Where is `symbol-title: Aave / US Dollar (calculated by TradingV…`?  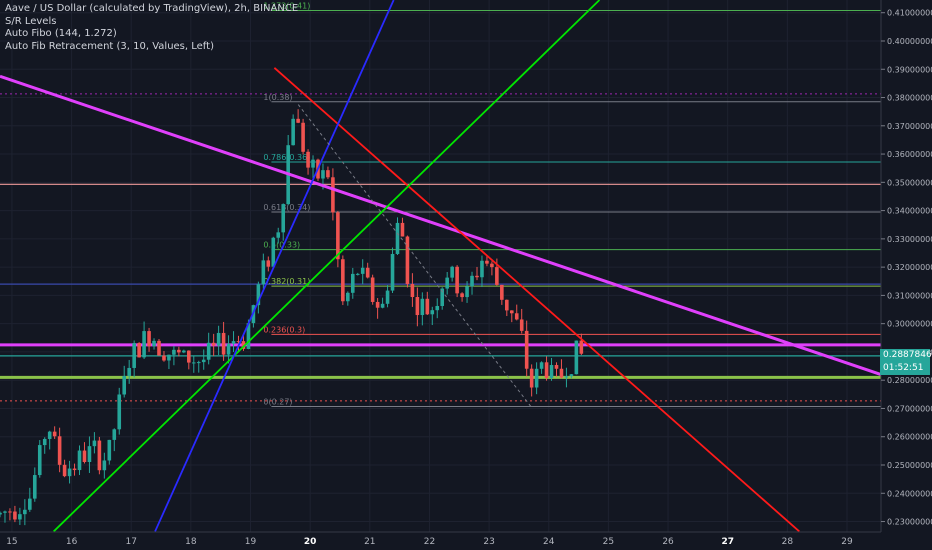
symbol-title: Aave / US Dollar (calculated by TradingV… is located at coordinates (152, 8).